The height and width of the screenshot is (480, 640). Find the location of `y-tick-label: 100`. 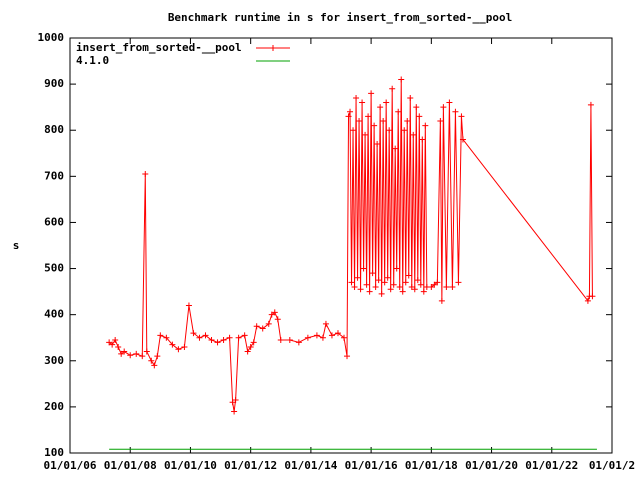

y-tick-label: 100 is located at coordinates (54, 452).